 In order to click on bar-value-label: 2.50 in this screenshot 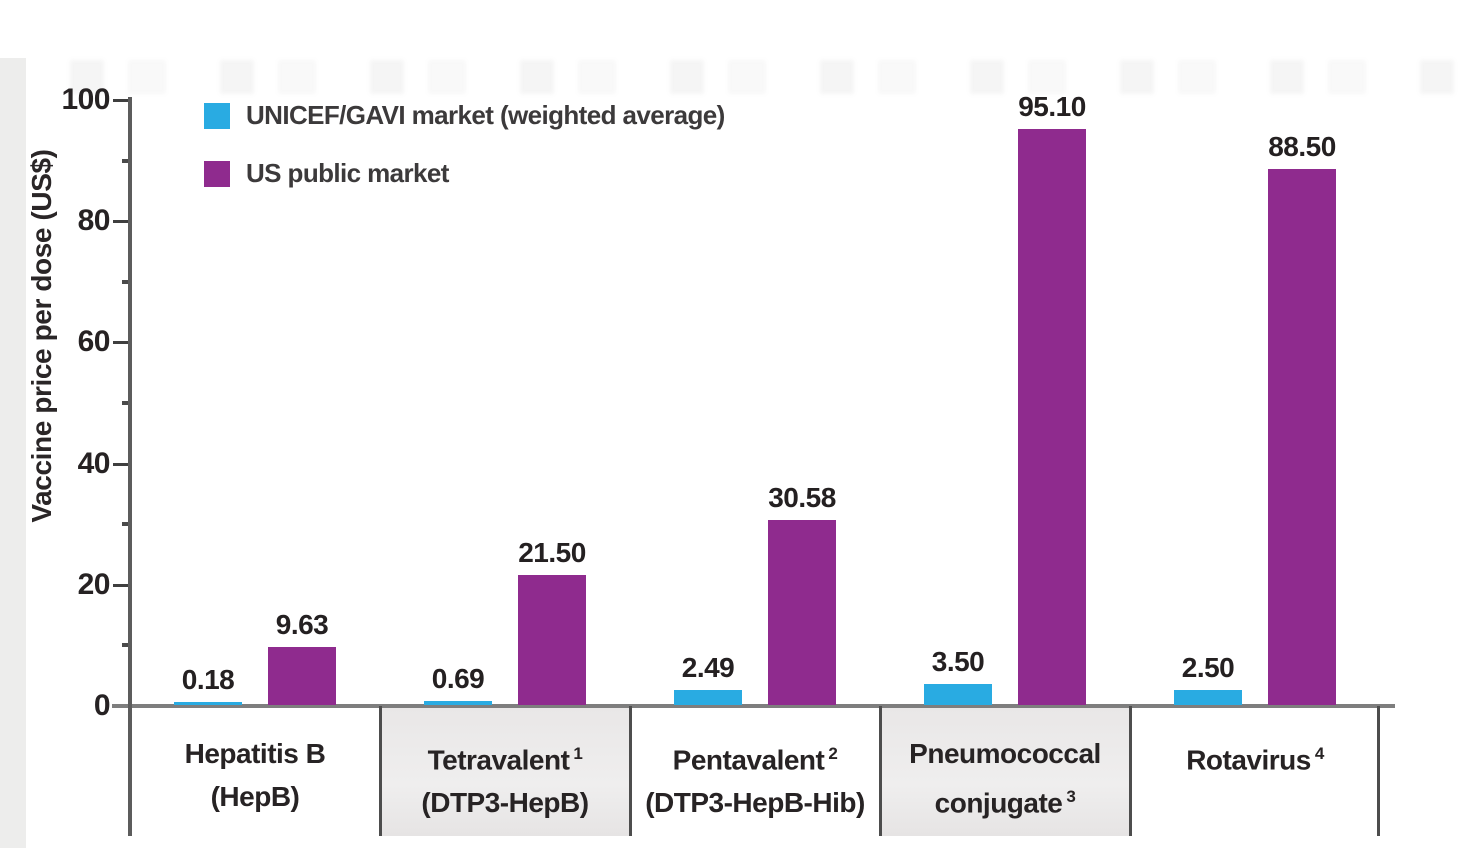, I will do `click(1208, 667)`.